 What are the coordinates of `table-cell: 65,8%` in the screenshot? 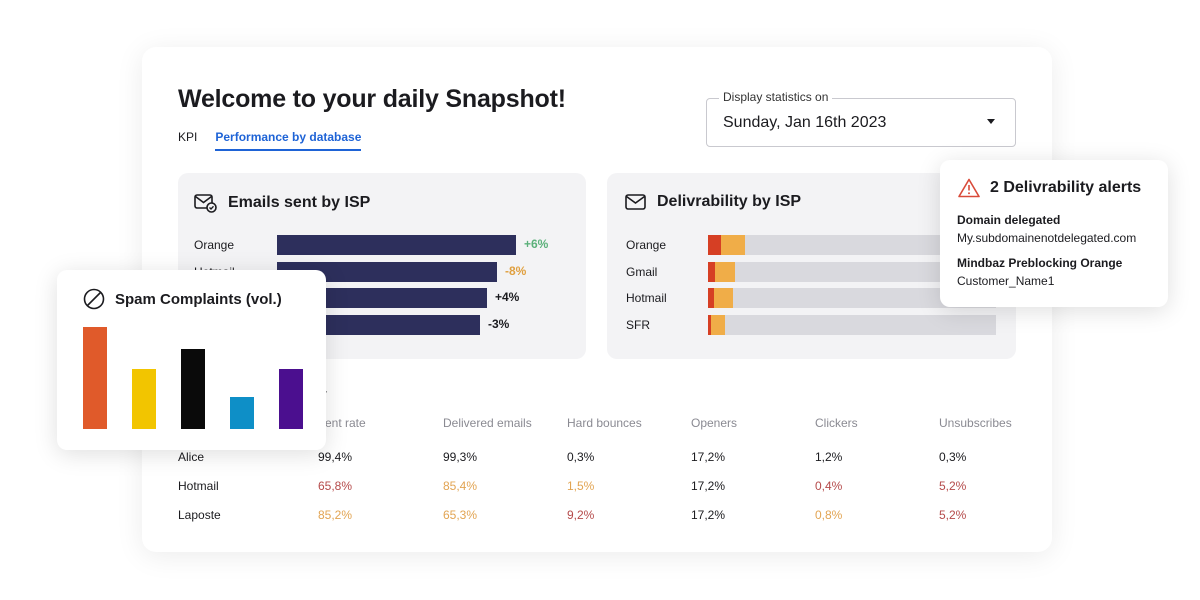 It's located at (335, 486).